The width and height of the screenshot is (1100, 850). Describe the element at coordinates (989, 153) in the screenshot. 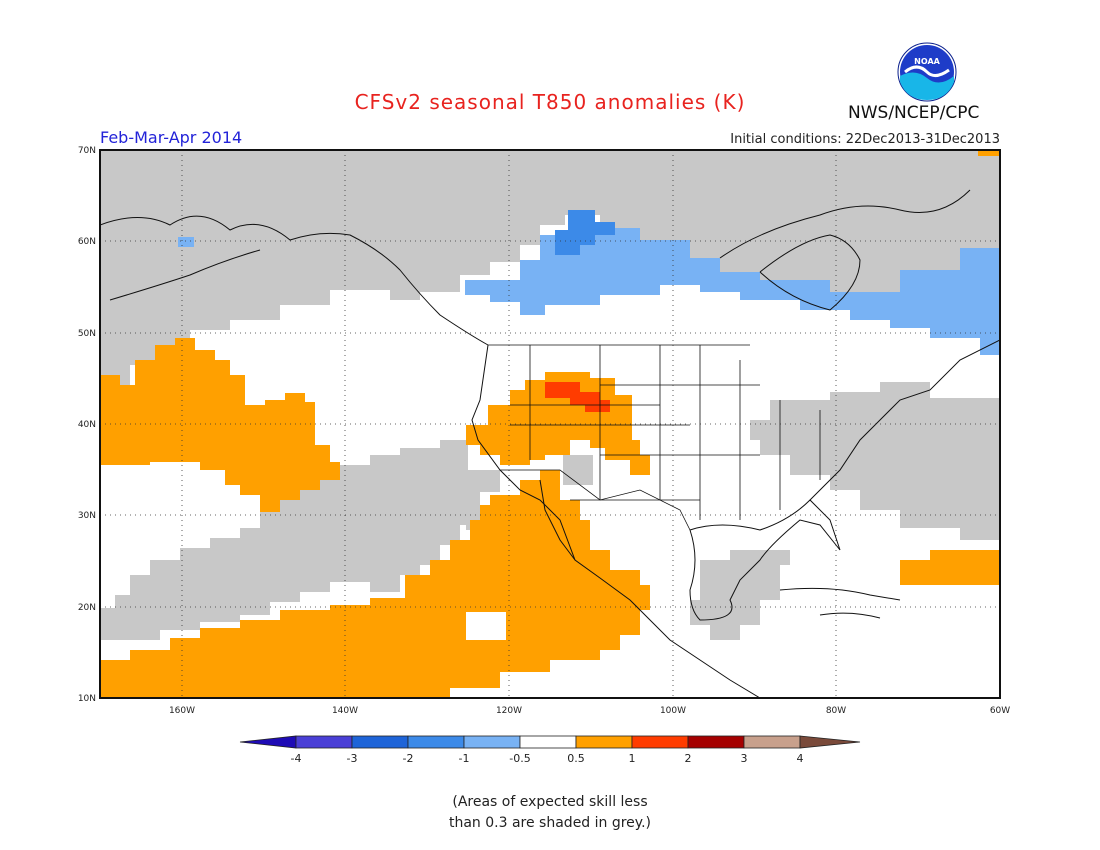

I see `warm-arctic-corner` at that location.